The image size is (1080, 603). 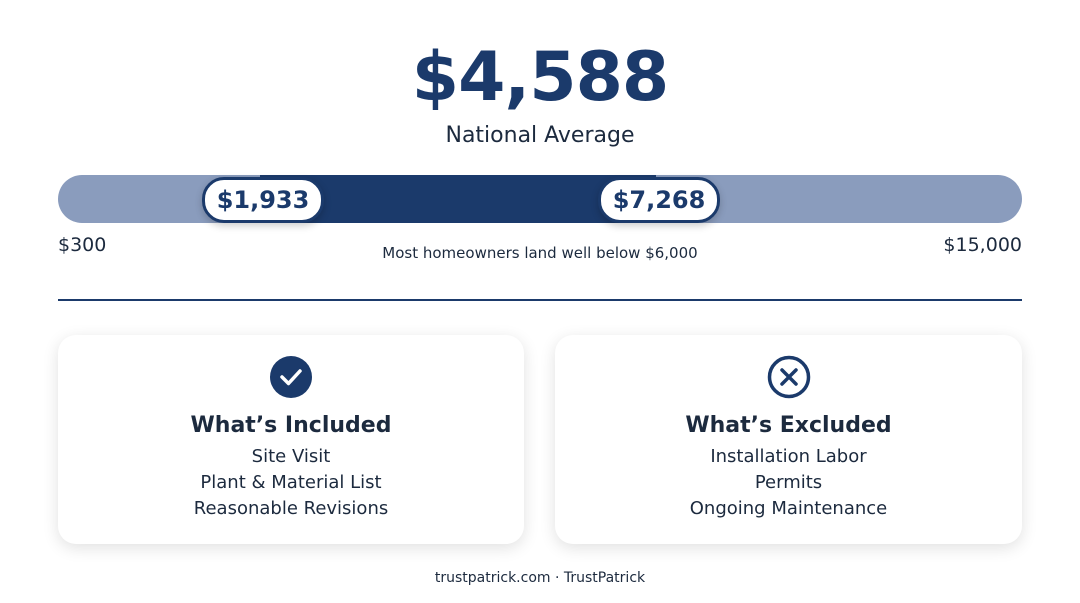 What do you see at coordinates (263, 200) in the screenshot?
I see `range-low: $1,933` at bounding box center [263, 200].